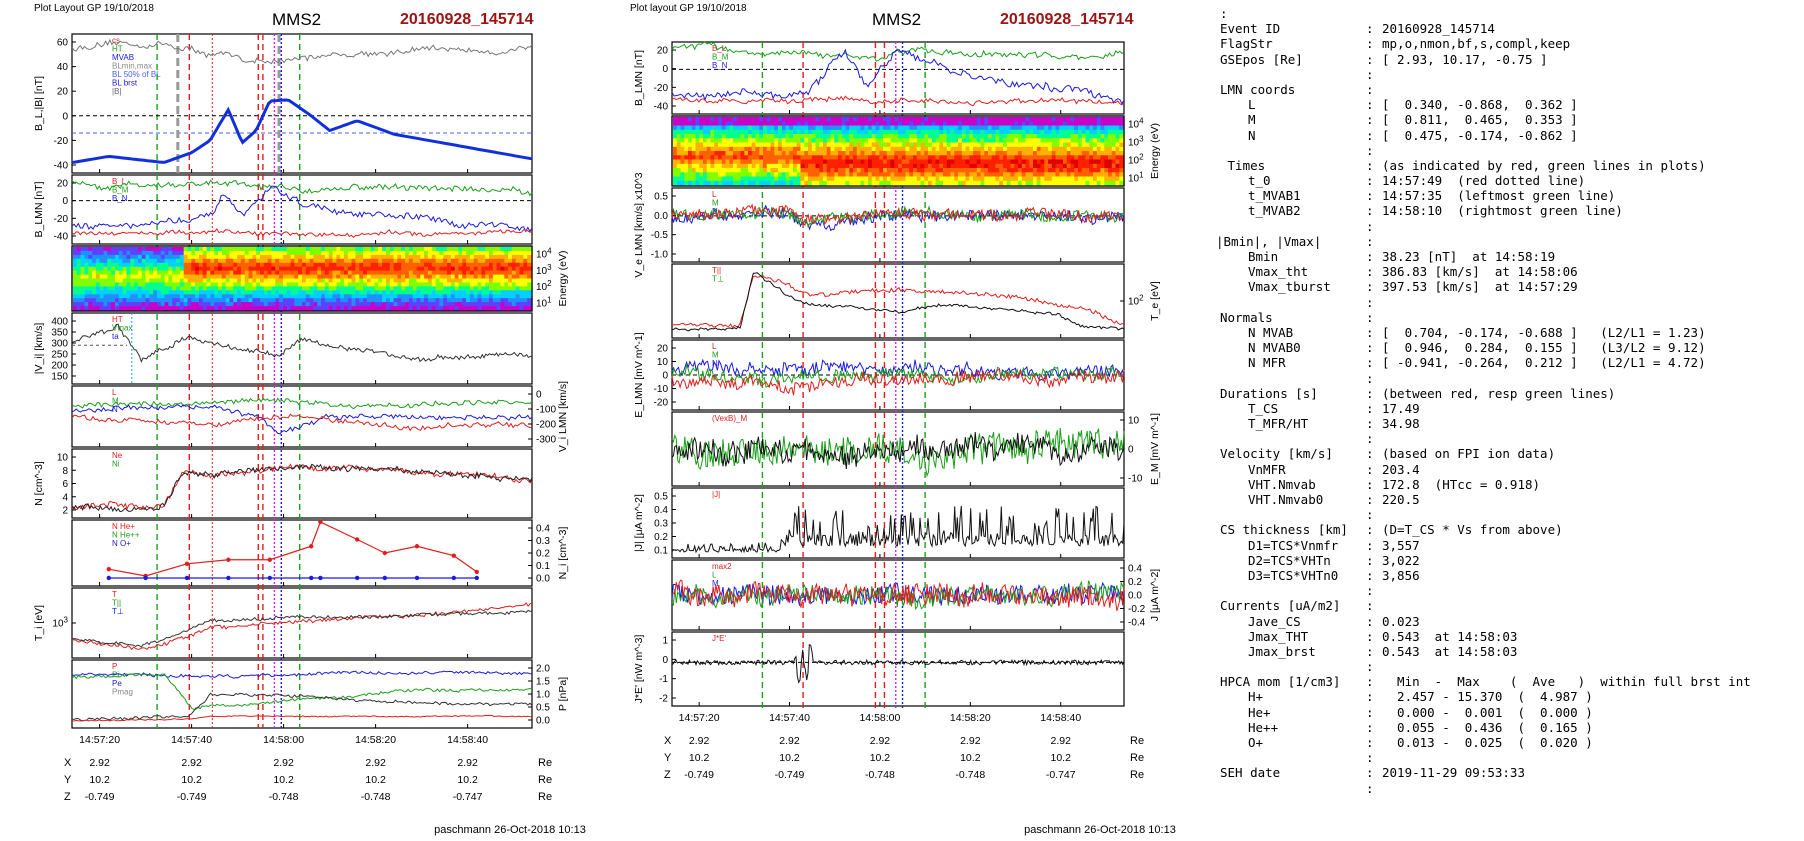  I want to click on y-tick-label: 2, so click(65, 511).